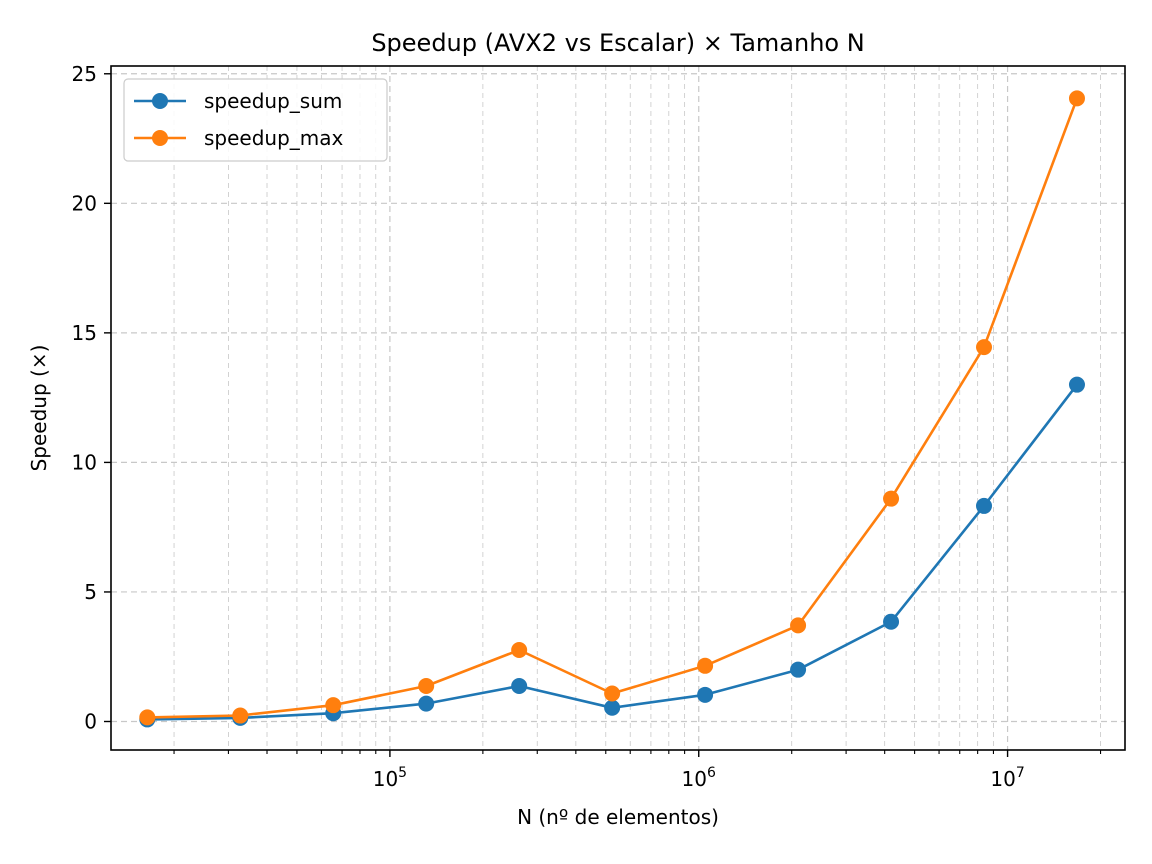  Describe the element at coordinates (90, 722) in the screenshot. I see `y-tick-label: 0` at that location.